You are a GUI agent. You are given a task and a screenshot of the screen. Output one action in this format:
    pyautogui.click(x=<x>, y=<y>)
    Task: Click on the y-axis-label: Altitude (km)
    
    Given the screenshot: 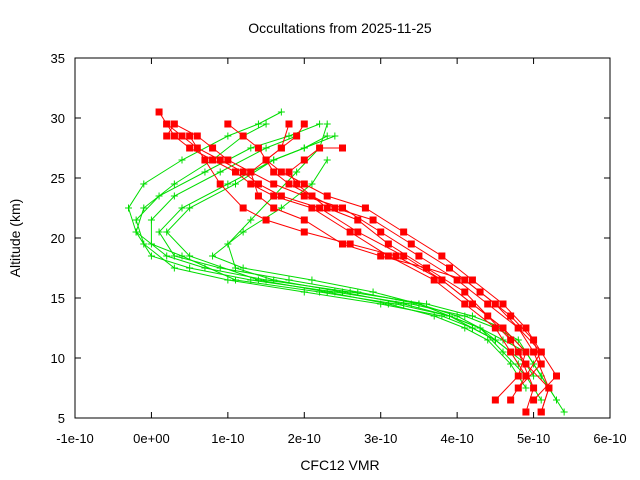 What is the action you would take?
    pyautogui.click(x=15, y=238)
    